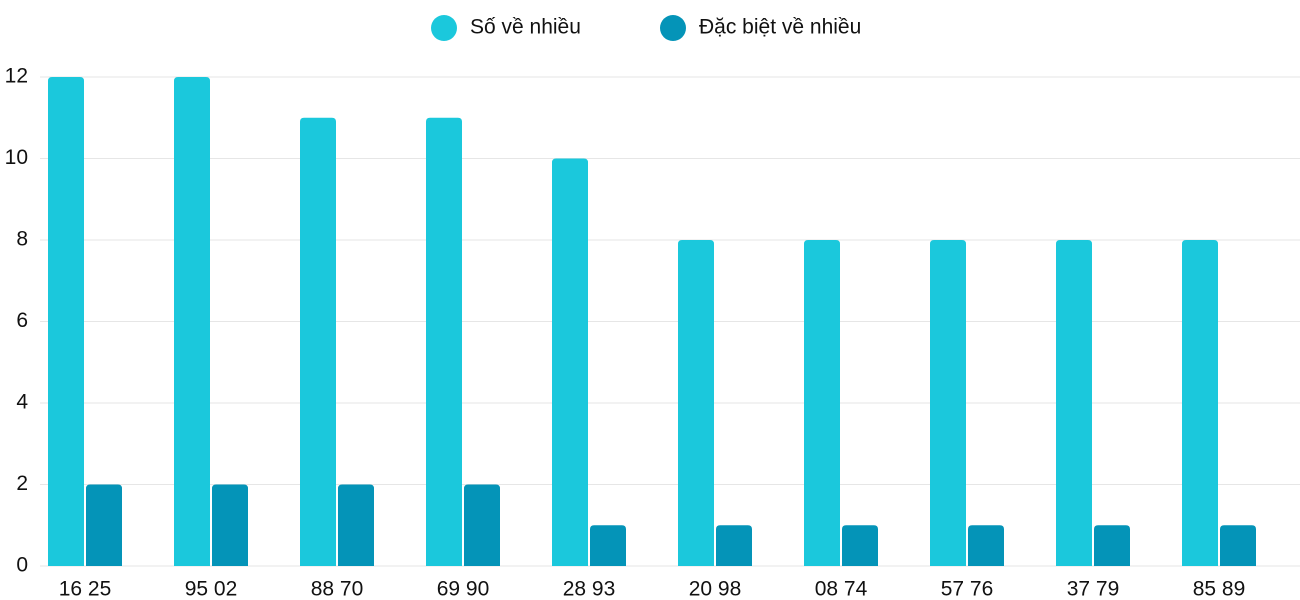 This screenshot has width=1300, height=600. Describe the element at coordinates (22, 483) in the screenshot. I see `y-tick-label: 2` at that location.